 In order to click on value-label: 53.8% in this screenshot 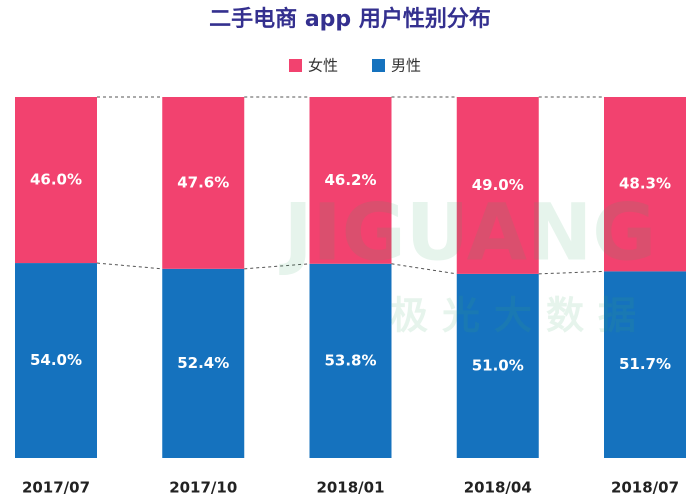, I will do `click(350, 360)`.